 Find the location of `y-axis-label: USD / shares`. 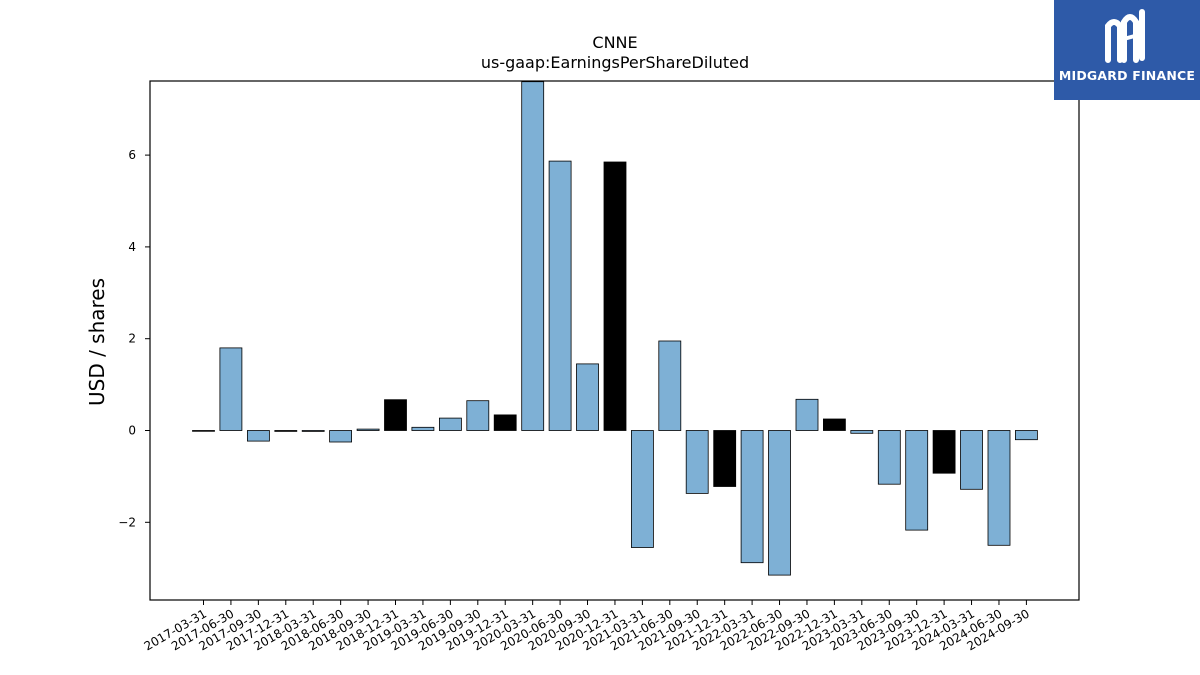

y-axis-label: USD / shares is located at coordinates (97, 342).